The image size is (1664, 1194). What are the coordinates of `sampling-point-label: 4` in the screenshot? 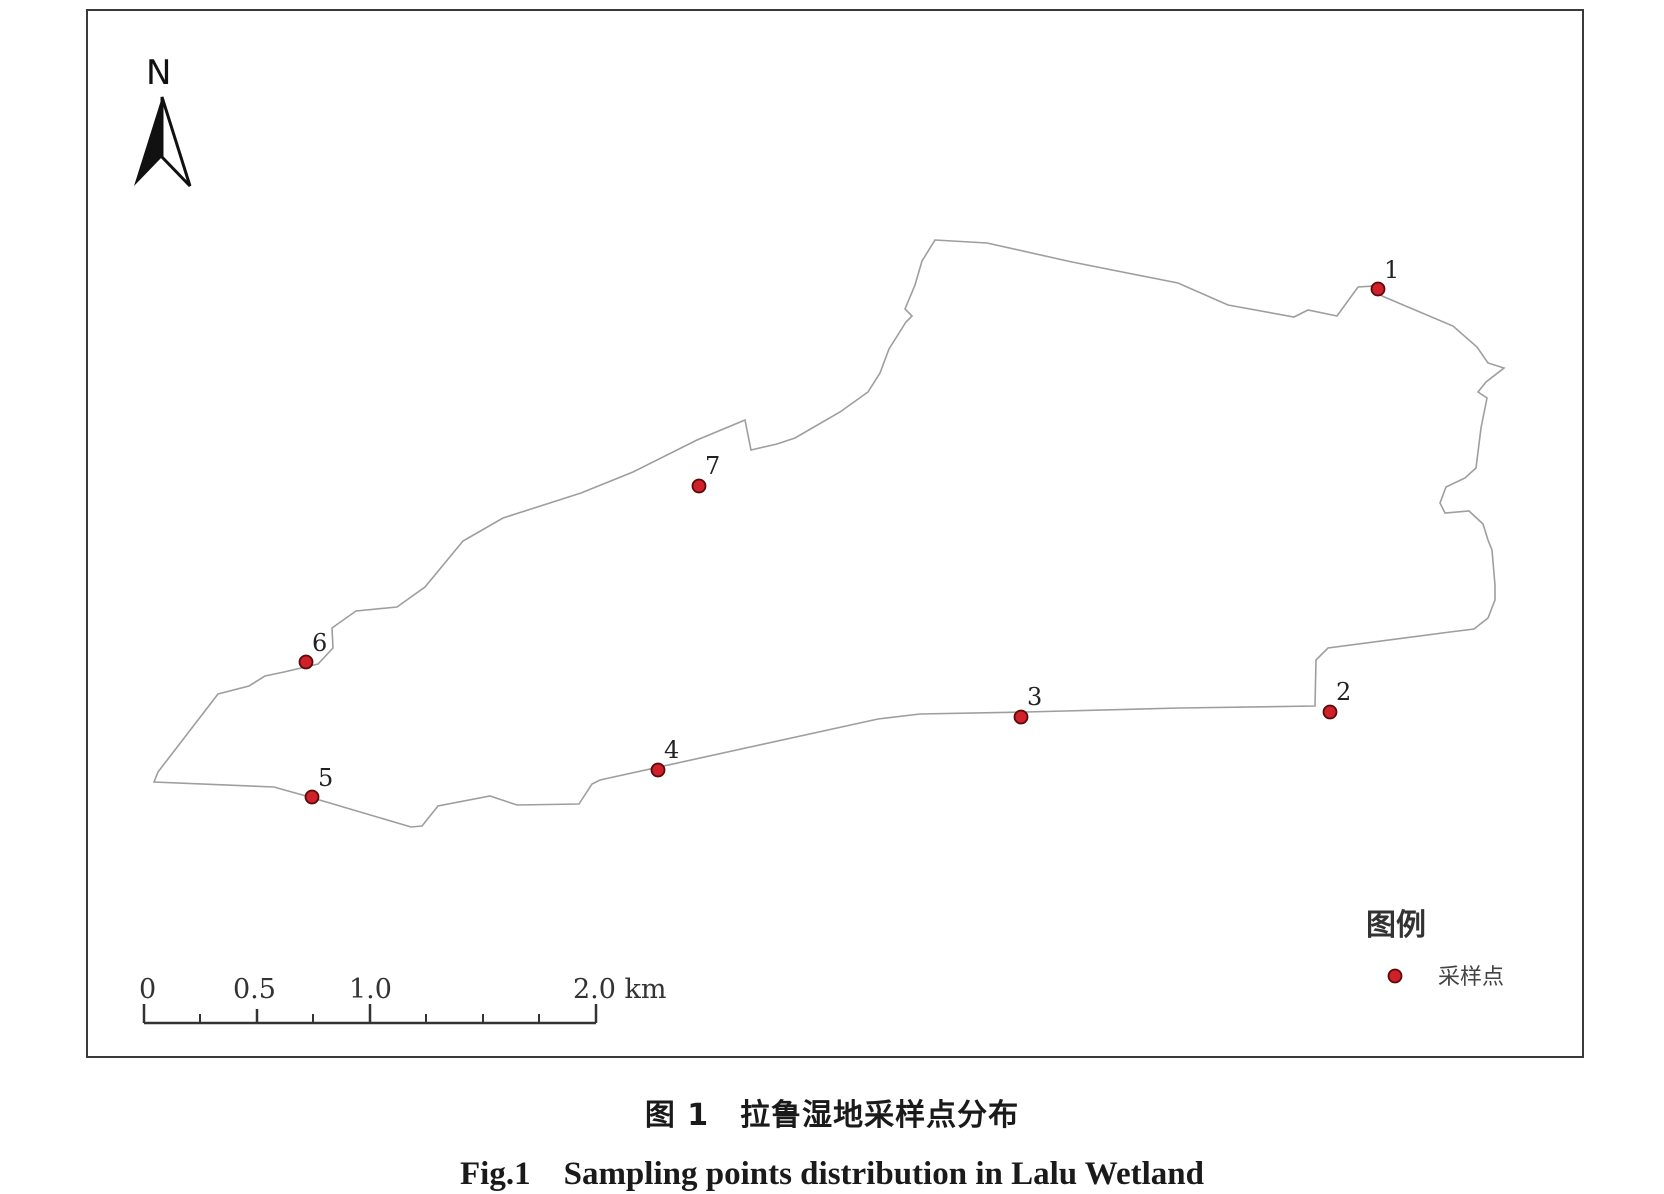 It's located at (671, 750).